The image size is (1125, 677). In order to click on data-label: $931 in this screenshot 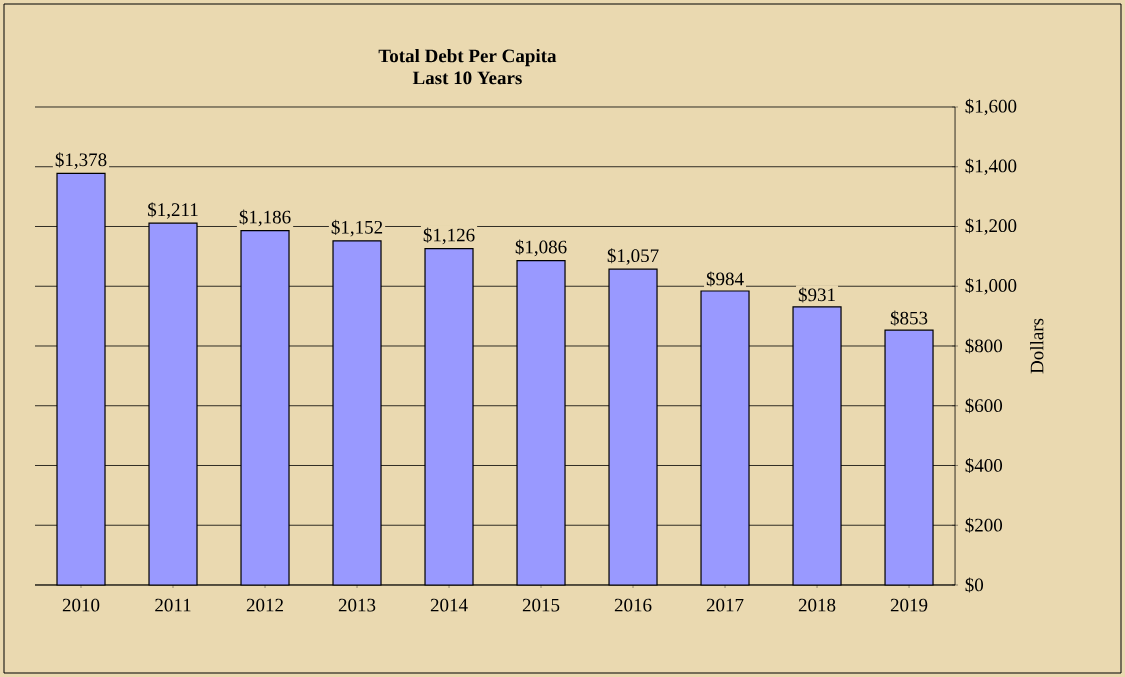, I will do `click(816, 295)`.